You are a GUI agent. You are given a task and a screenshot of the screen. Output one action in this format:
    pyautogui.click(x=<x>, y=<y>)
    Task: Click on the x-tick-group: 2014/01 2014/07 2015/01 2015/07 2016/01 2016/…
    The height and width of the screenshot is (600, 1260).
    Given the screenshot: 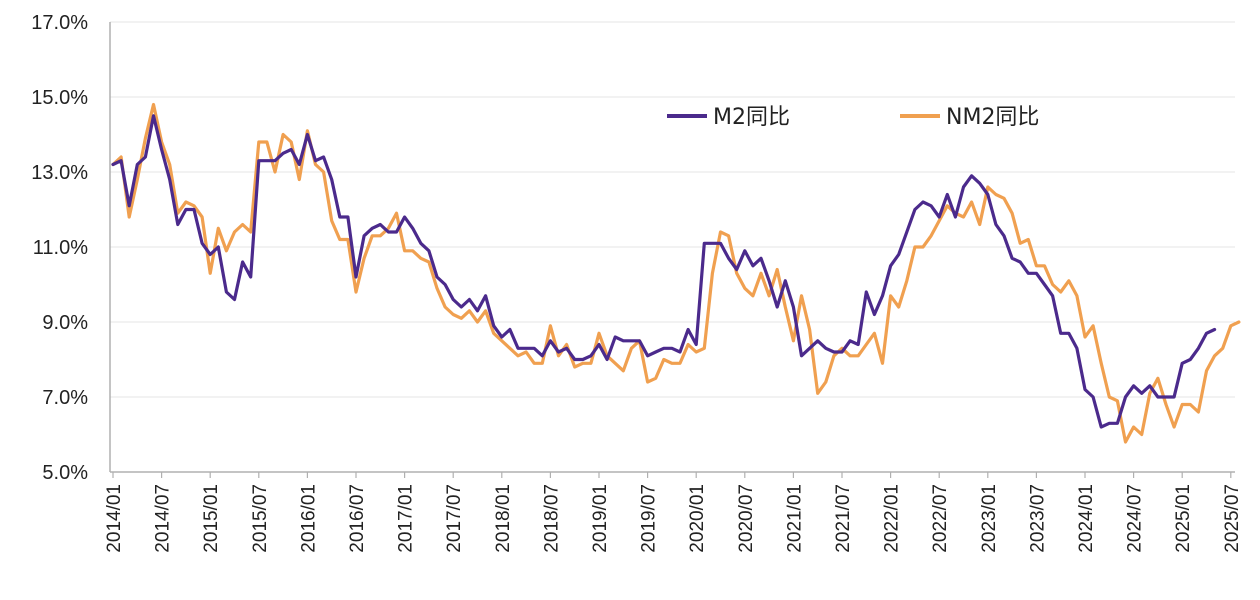 What is the action you would take?
    pyautogui.click(x=673, y=512)
    